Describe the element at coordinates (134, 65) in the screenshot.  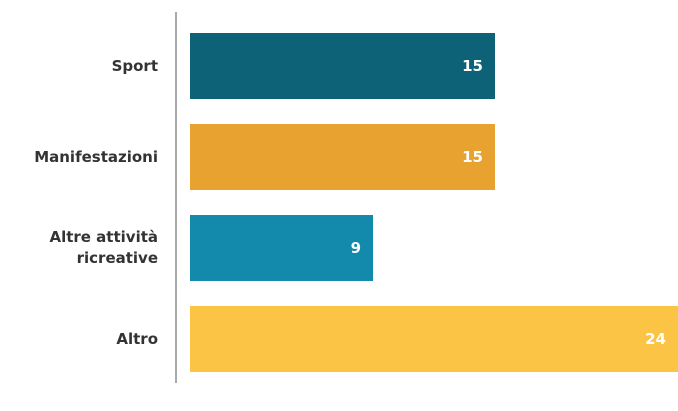
I see `category-label: Sport` at that location.